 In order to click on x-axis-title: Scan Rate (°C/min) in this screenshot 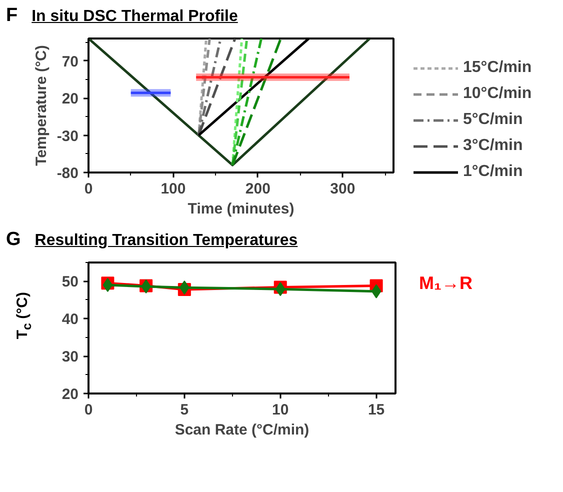, I will do `click(242, 430)`.